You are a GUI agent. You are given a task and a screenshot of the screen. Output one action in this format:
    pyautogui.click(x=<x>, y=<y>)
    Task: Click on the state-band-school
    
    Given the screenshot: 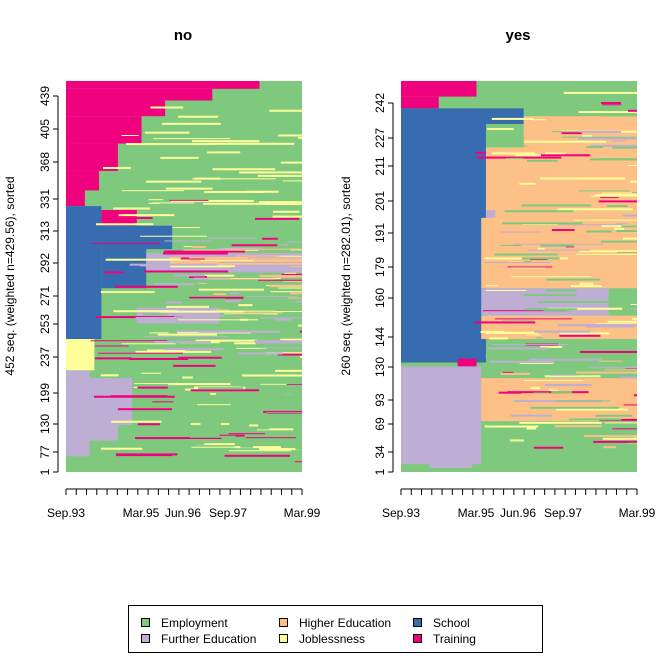 What is the action you would take?
    pyautogui.click(x=137, y=237)
    